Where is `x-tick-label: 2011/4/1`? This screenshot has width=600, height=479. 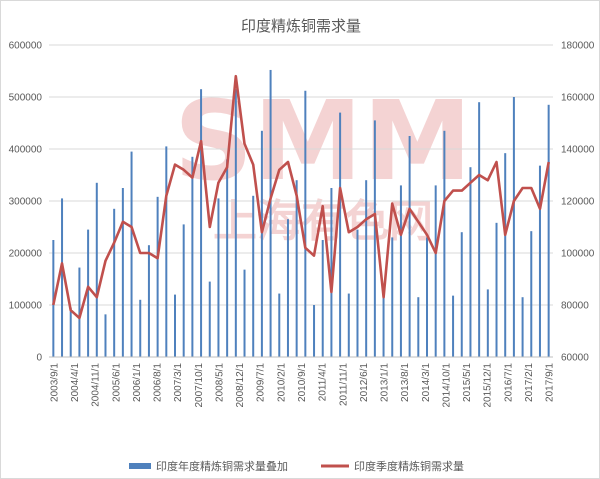
x-tick-label: 2011/4/1 is located at coordinates (323, 382).